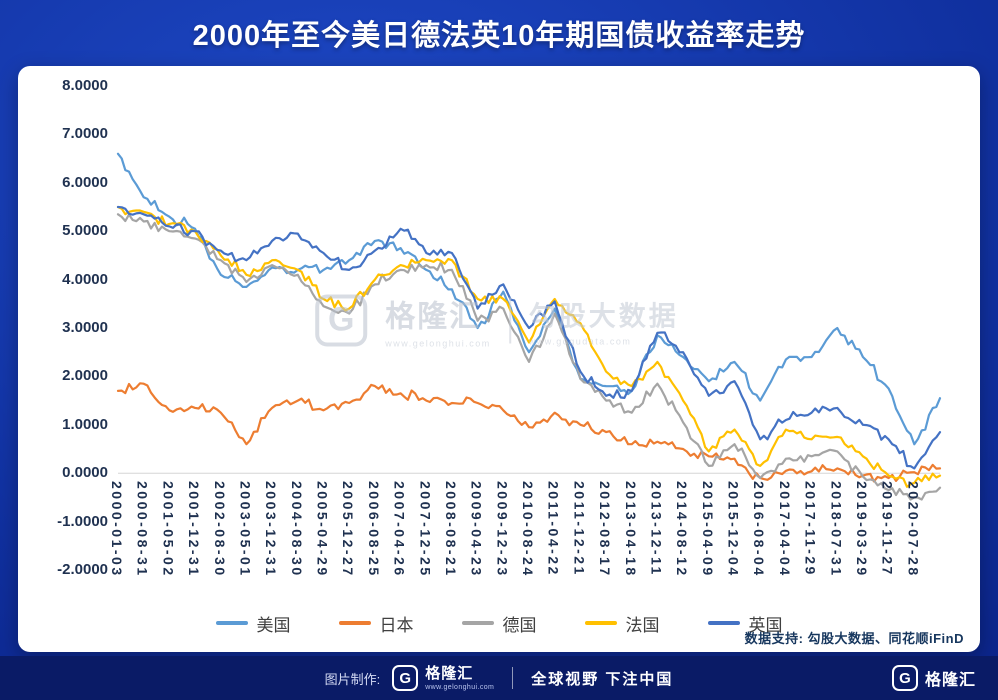  I want to click on footer-brand-block: 格隆汇 www.gelonghui.com, so click(459, 678).